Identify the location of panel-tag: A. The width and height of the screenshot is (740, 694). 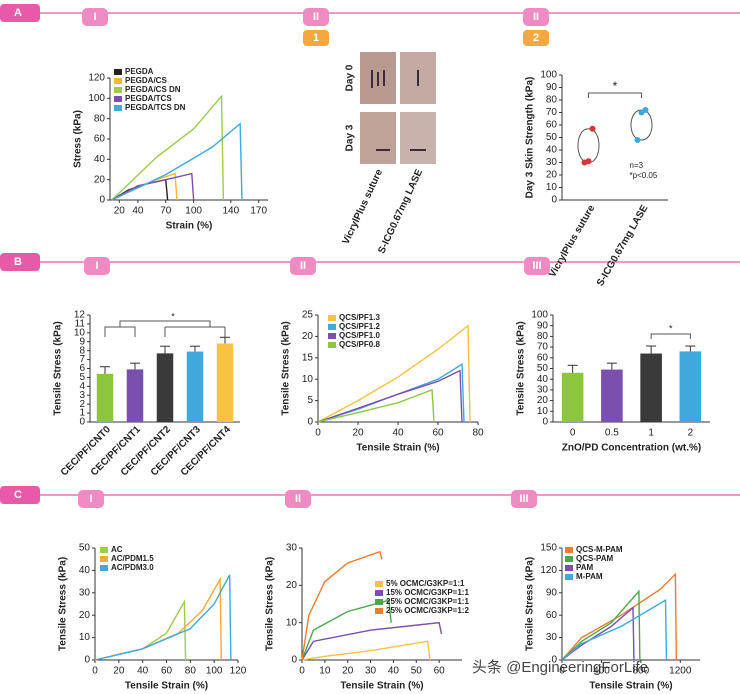
(18, 13).